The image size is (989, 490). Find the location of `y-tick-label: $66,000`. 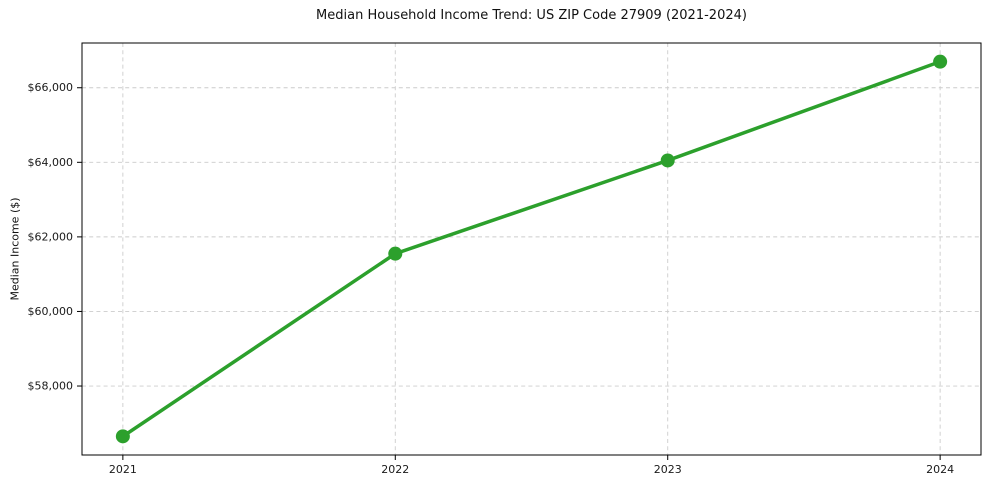

y-tick-label: $66,000 is located at coordinates (51, 87).